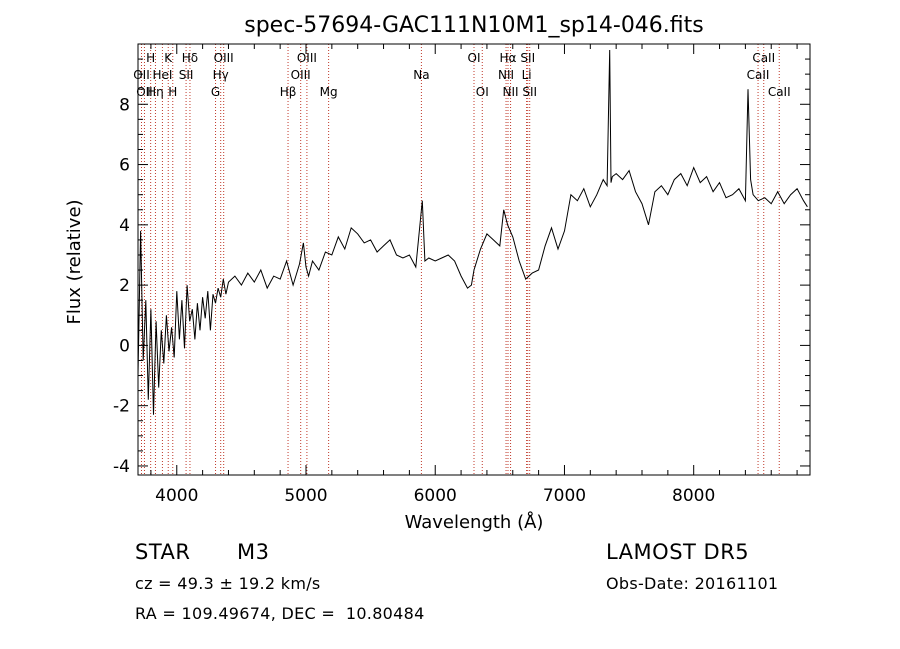 This screenshot has width=900, height=649. Describe the element at coordinates (692, 583) in the screenshot. I see `observation-date: Obs-Date: 20161101` at that location.